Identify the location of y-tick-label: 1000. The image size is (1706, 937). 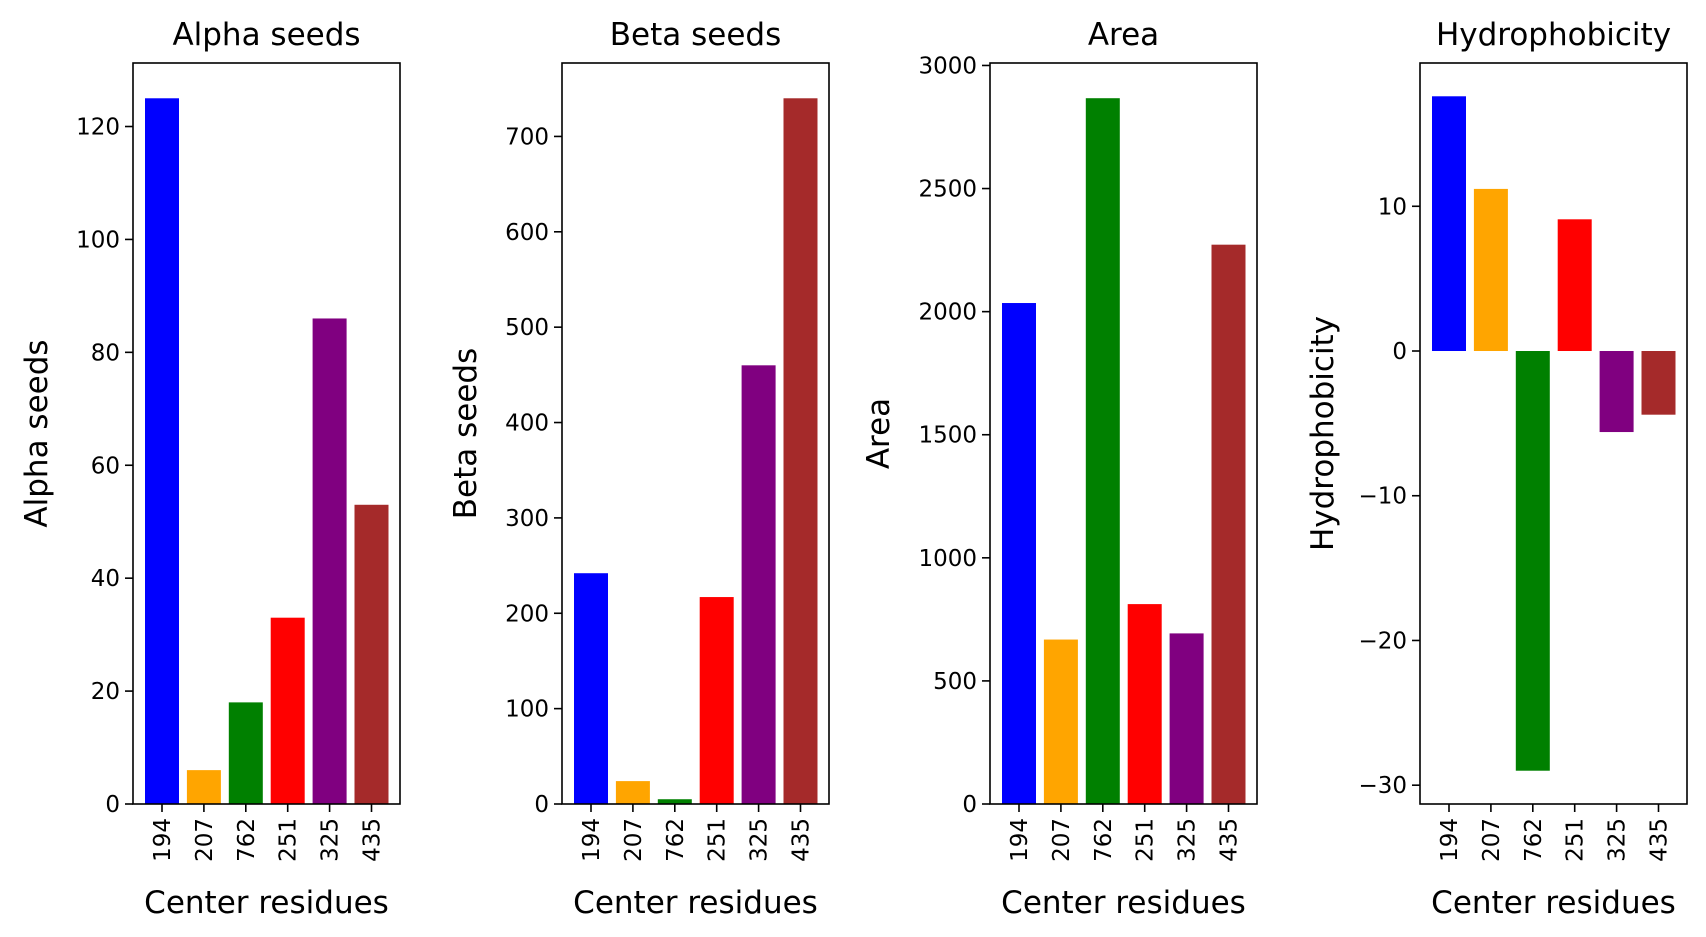
(947, 559).